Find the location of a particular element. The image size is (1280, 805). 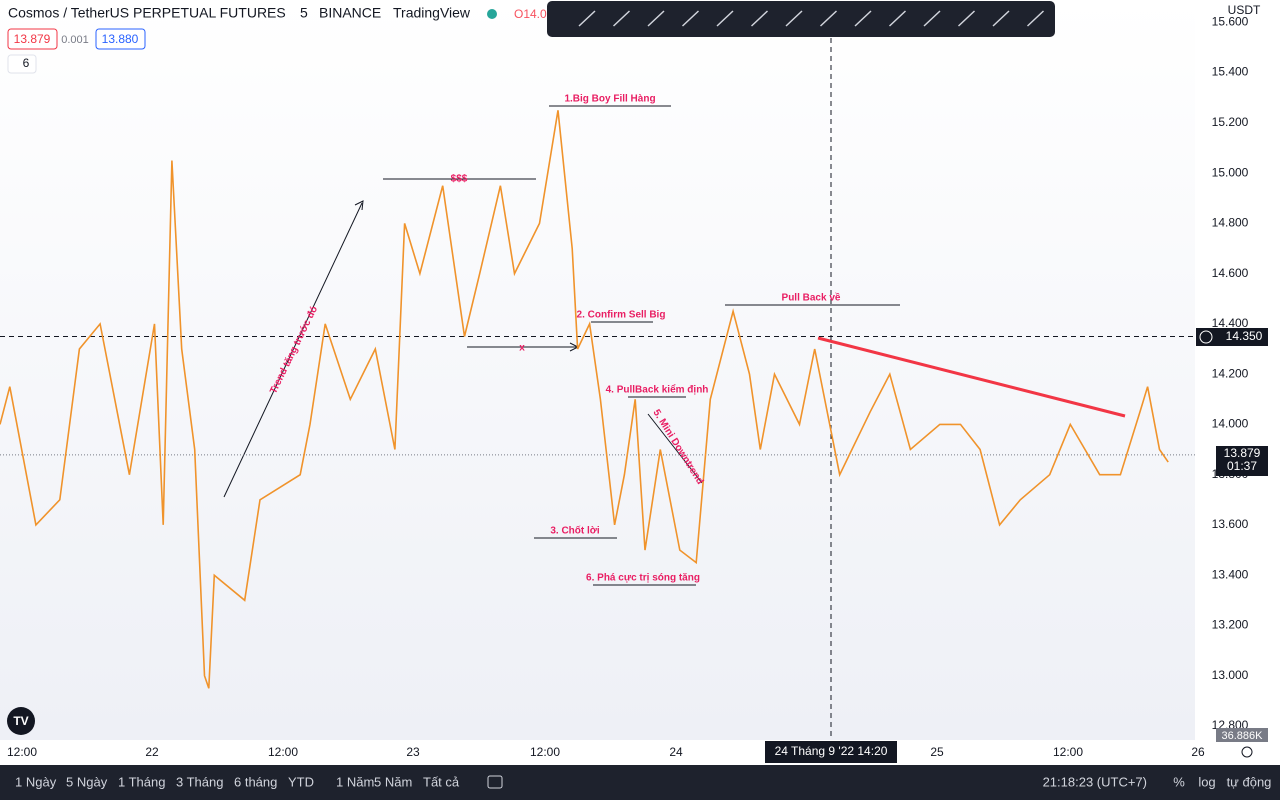

crosshair-time: 24 Tháng 9 '22 14:20 is located at coordinates (831, 751).